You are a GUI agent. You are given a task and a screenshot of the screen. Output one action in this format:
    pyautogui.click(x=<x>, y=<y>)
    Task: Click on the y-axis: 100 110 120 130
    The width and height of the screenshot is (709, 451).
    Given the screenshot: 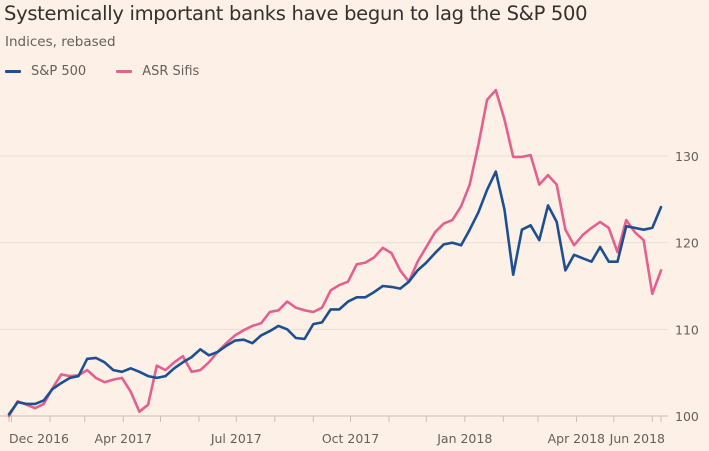 What is the action you would take?
    pyautogui.click(x=687, y=286)
    